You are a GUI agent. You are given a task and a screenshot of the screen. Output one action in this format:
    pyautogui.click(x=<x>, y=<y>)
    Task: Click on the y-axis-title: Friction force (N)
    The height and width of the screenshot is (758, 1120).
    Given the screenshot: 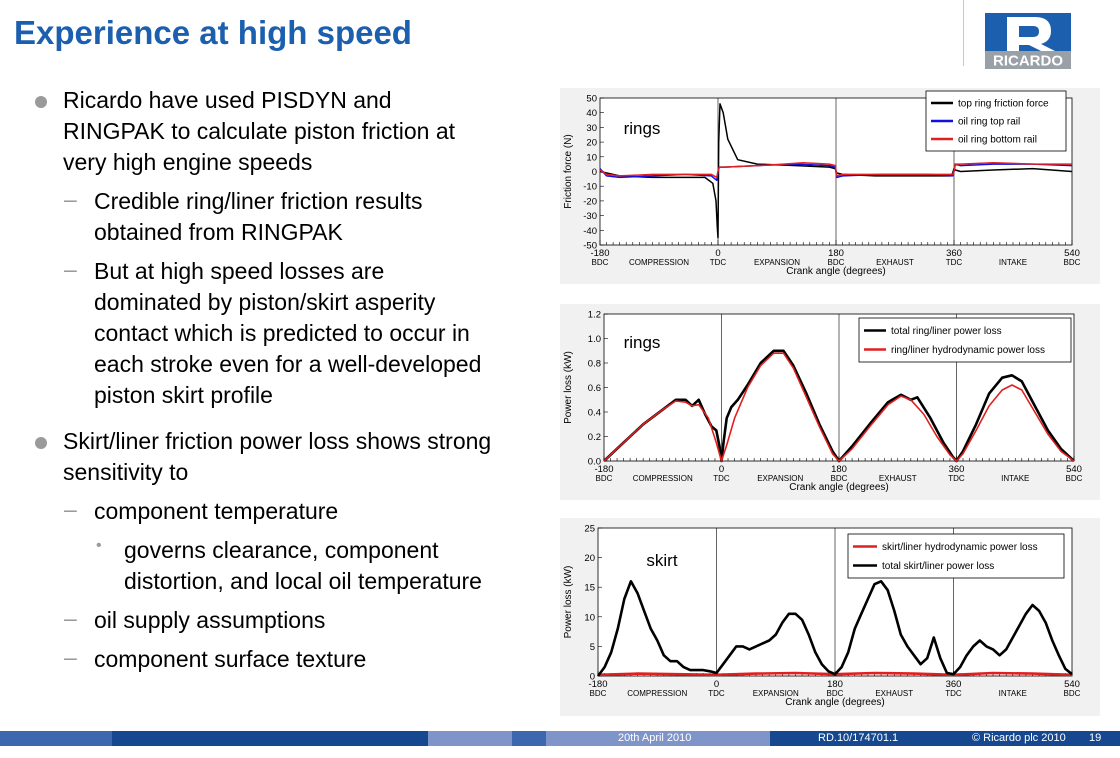 What is the action you would take?
    pyautogui.click(x=568, y=171)
    